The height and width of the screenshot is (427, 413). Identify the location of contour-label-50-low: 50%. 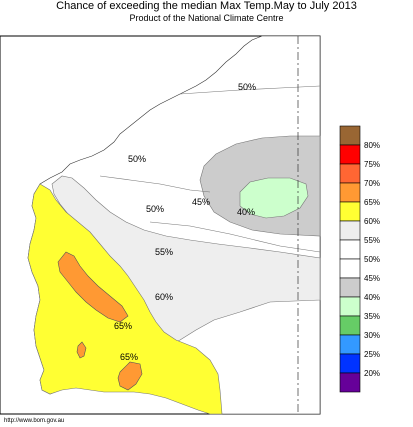
(155, 209).